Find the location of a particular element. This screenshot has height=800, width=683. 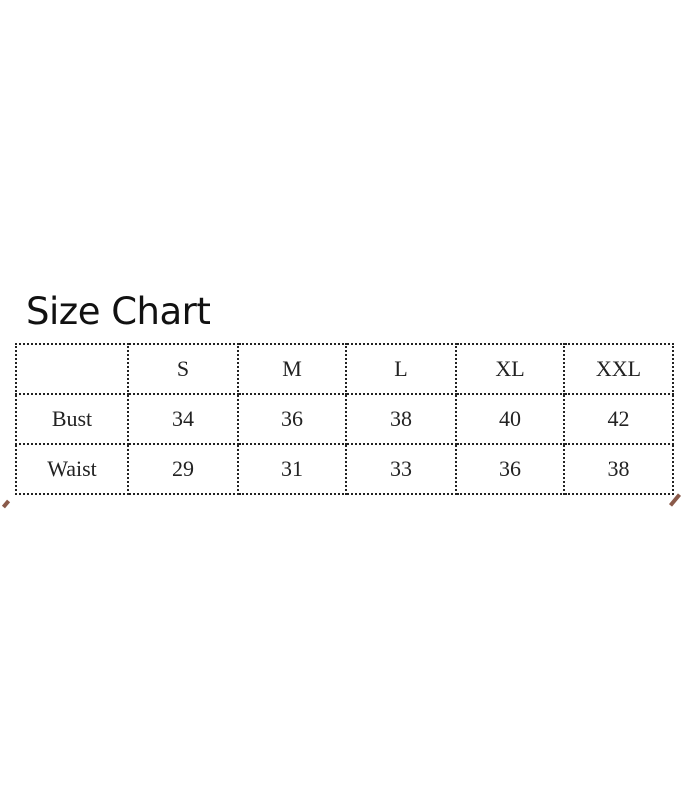

corner-mark-left is located at coordinates (6, 504).